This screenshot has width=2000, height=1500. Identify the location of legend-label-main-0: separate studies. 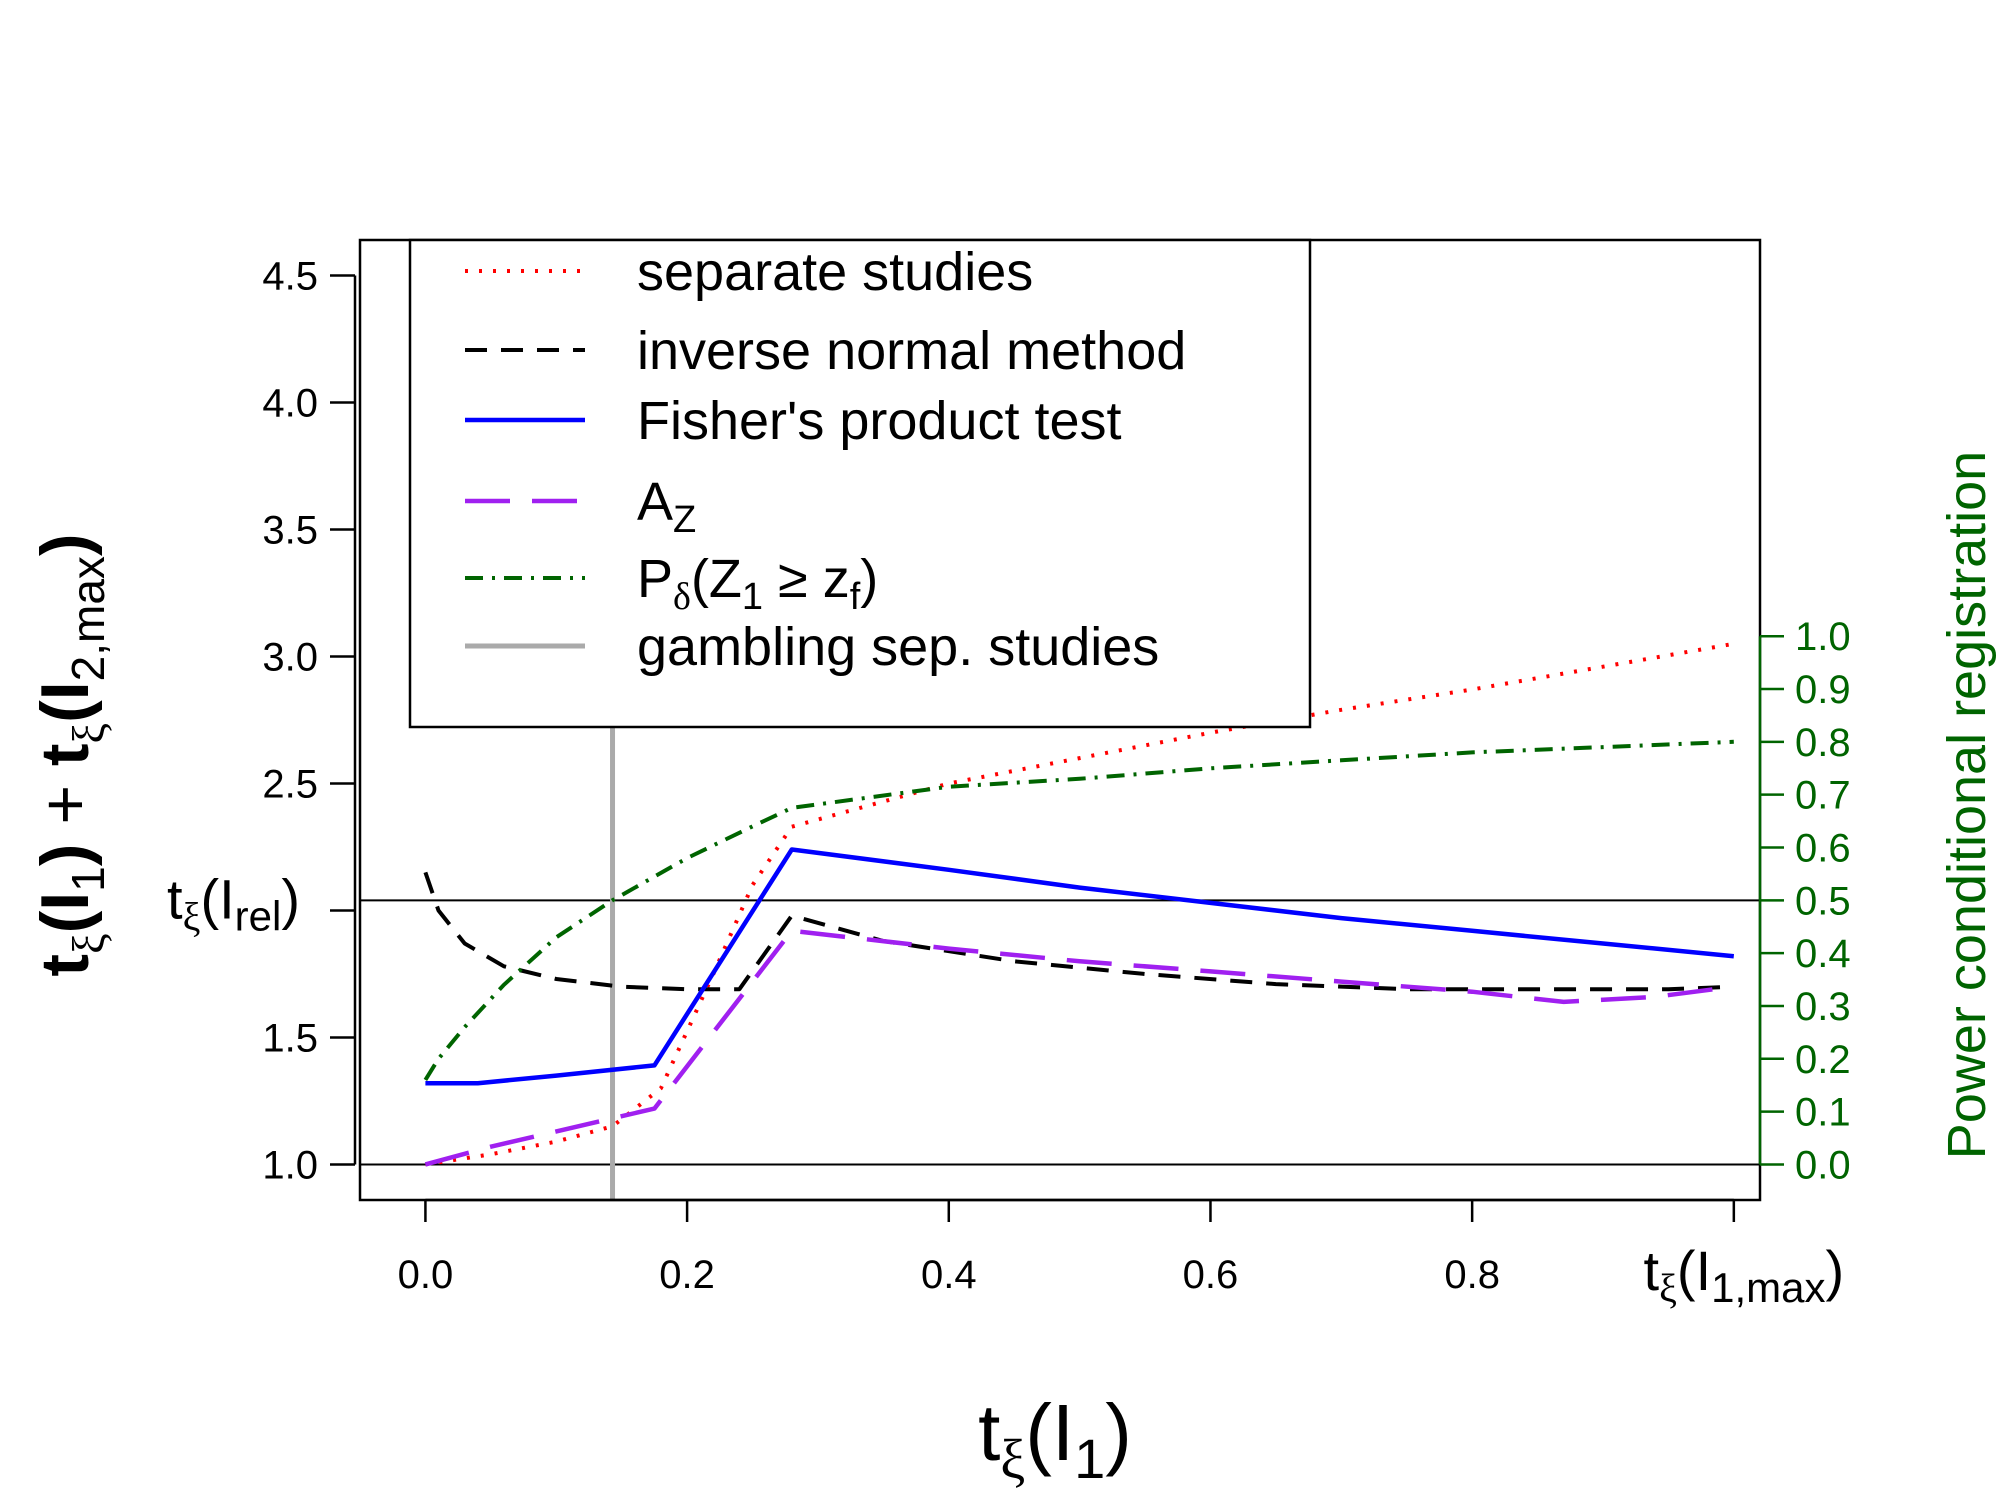
(835, 272).